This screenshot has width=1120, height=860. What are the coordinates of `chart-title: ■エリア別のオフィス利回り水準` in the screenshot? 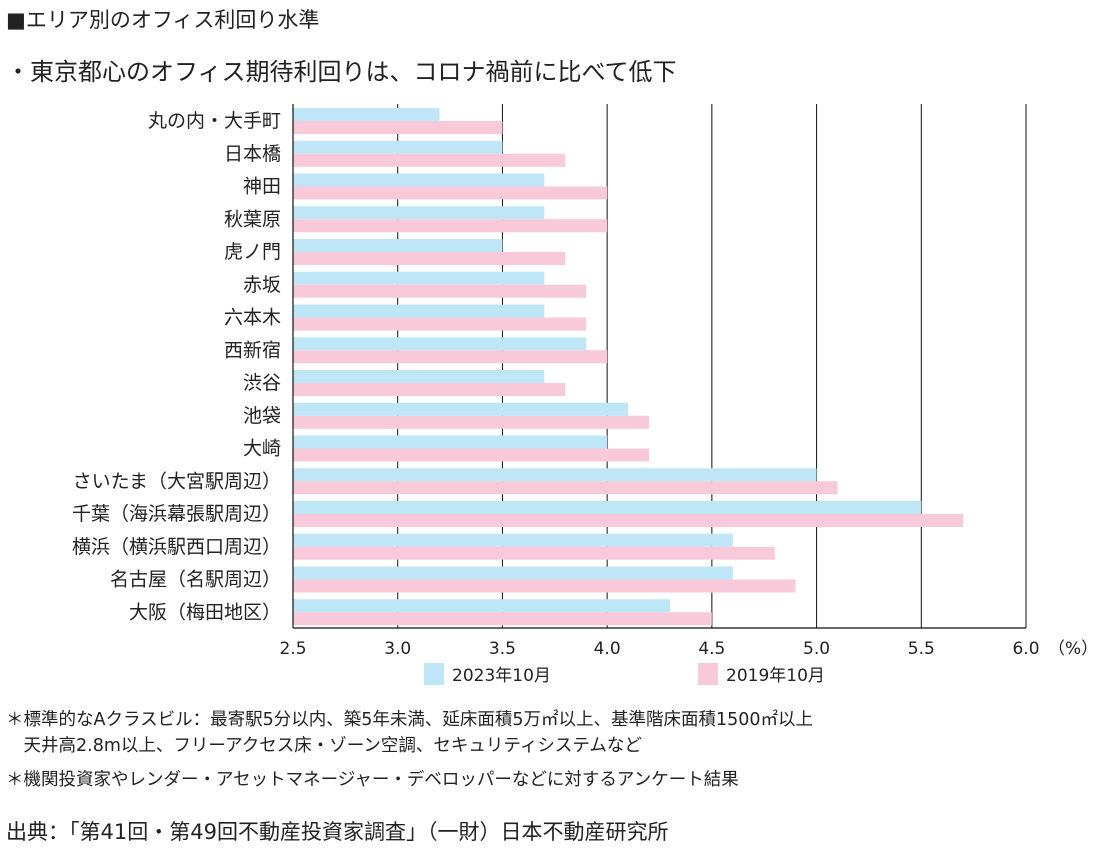 It's located at (163, 20).